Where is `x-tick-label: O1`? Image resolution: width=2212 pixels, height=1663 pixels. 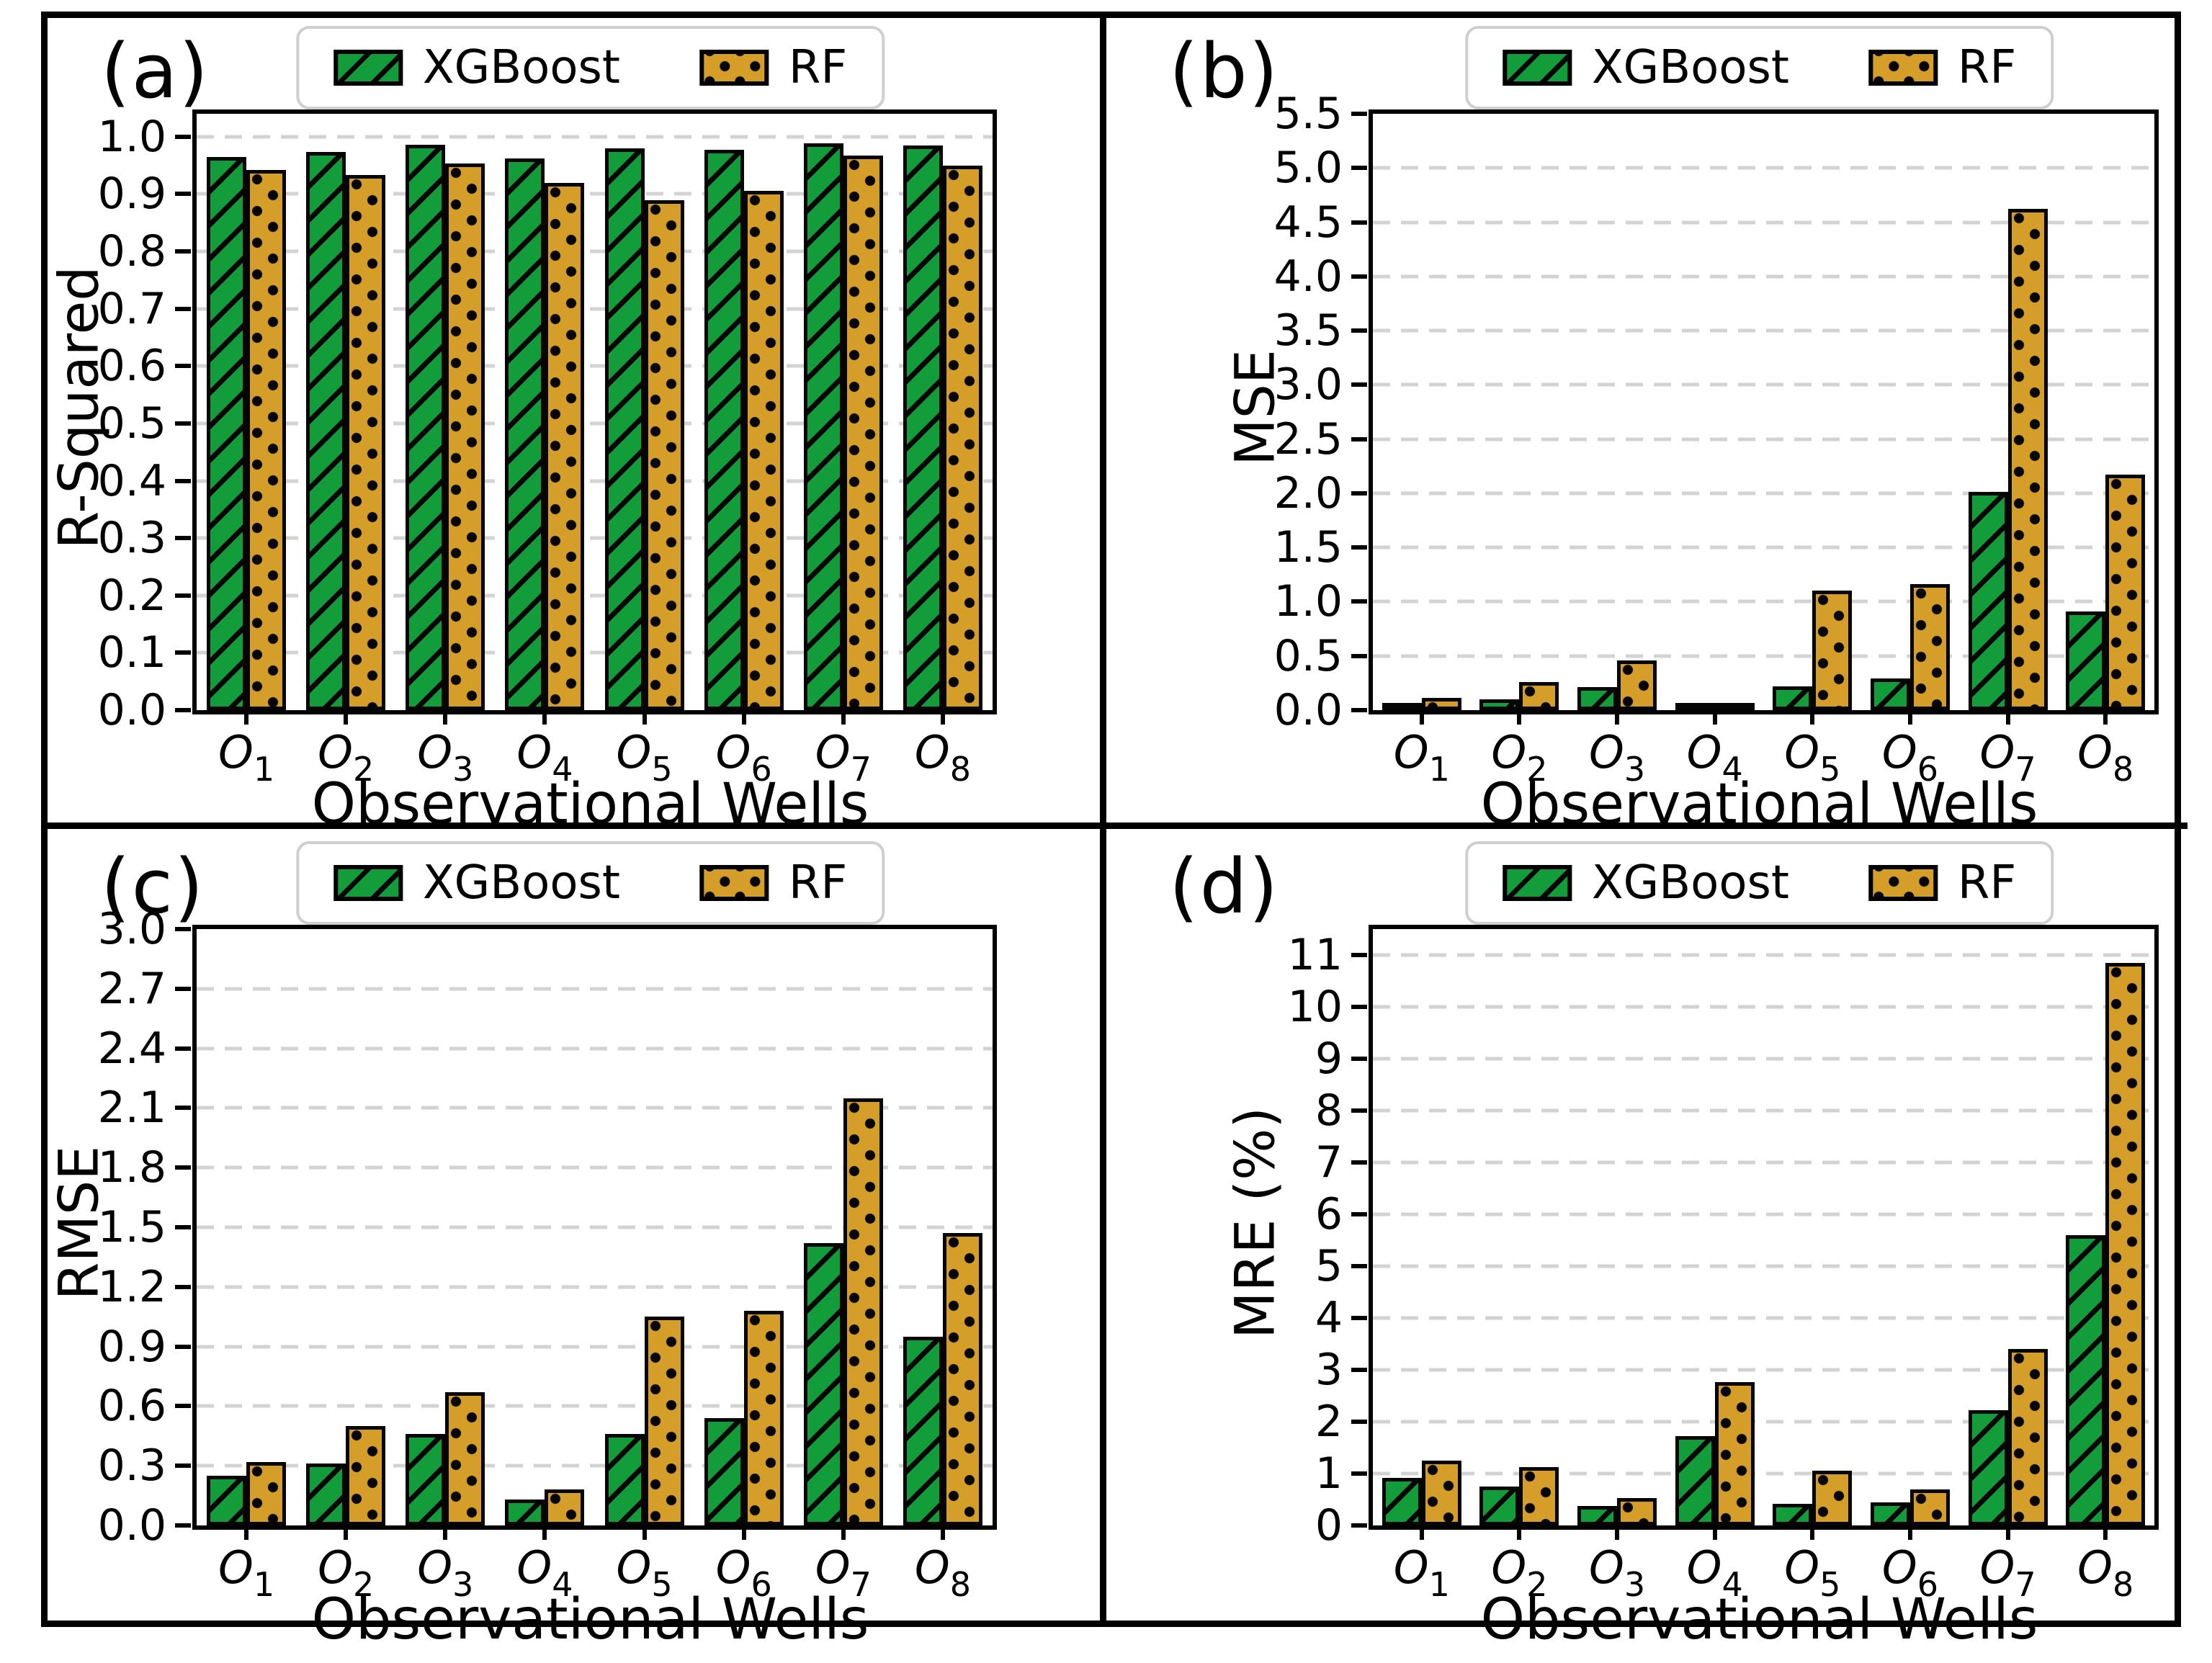 x-tick-label: O1 is located at coordinates (246, 1573).